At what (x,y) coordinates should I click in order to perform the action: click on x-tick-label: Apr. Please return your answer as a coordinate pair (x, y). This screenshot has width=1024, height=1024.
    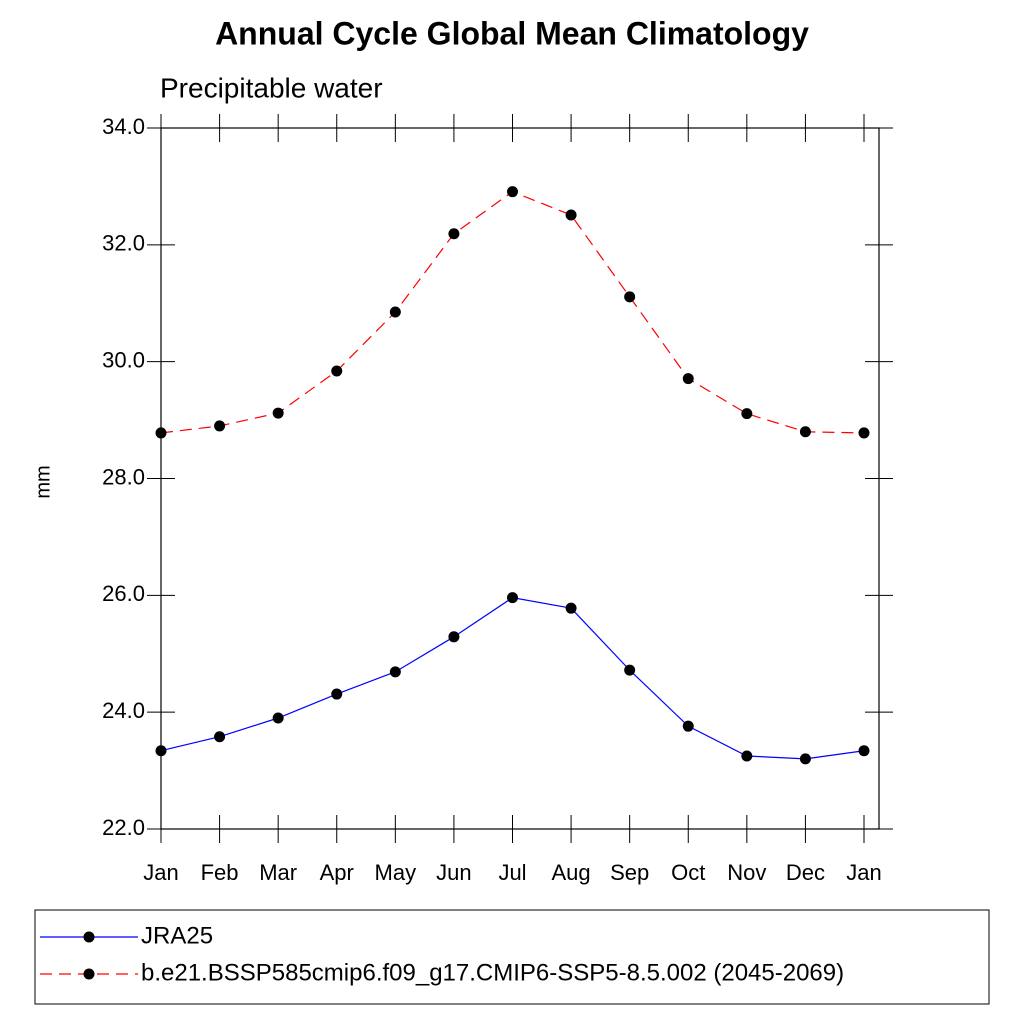
    Looking at the image, I should click on (337, 872).